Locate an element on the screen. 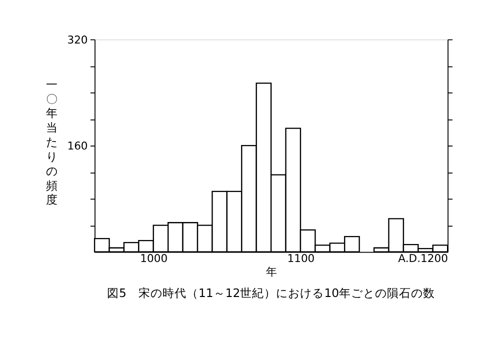 This screenshot has width=480, height=342. text: 一〇年当たりの頻度 is located at coordinates (52, 142).